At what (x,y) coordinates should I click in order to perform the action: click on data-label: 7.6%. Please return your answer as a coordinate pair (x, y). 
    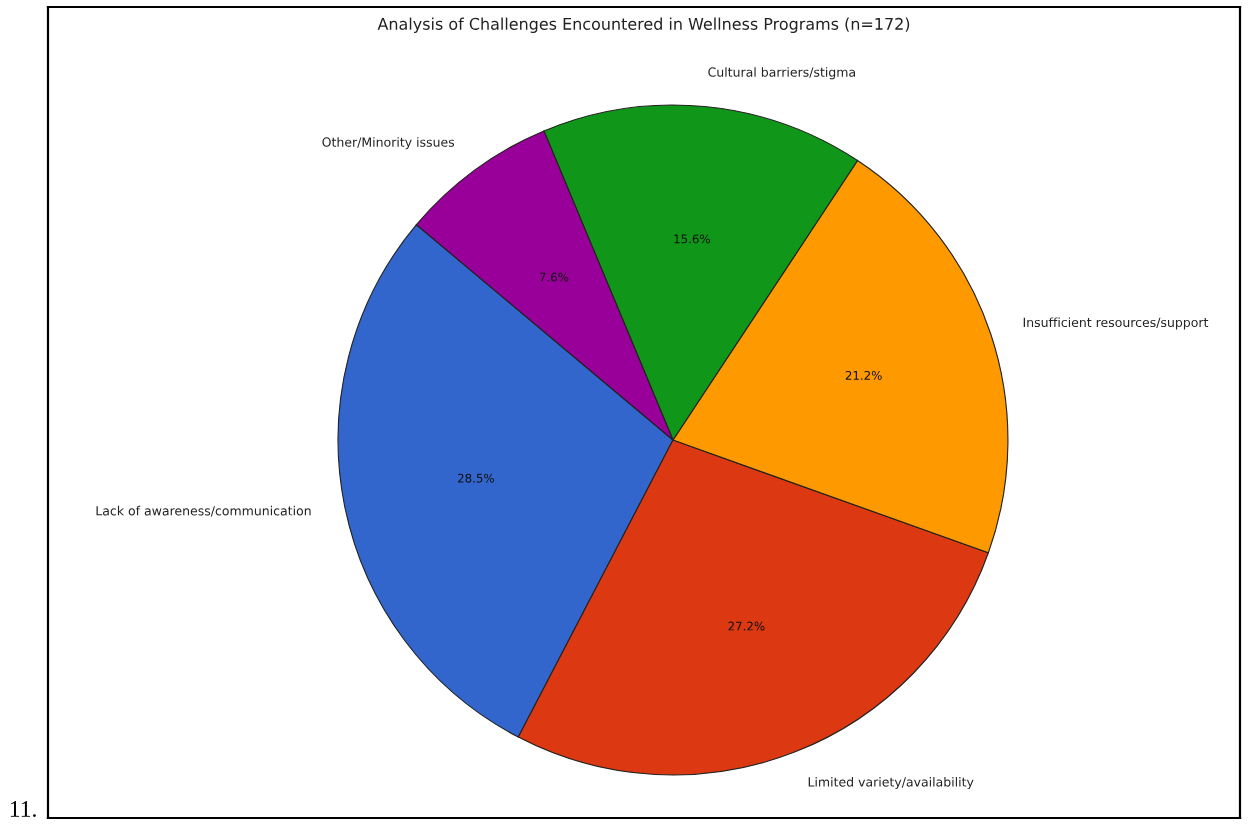
    Looking at the image, I should click on (554, 277).